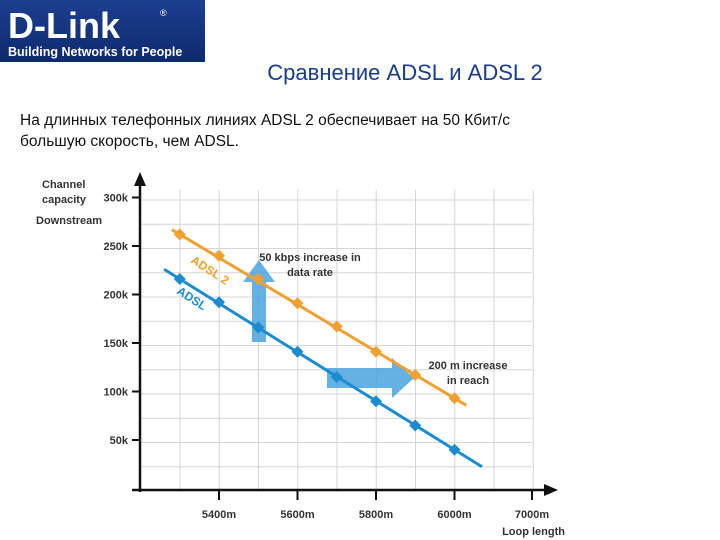  What do you see at coordinates (64, 200) in the screenshot?
I see `y-axis-title-line: capacity` at bounding box center [64, 200].